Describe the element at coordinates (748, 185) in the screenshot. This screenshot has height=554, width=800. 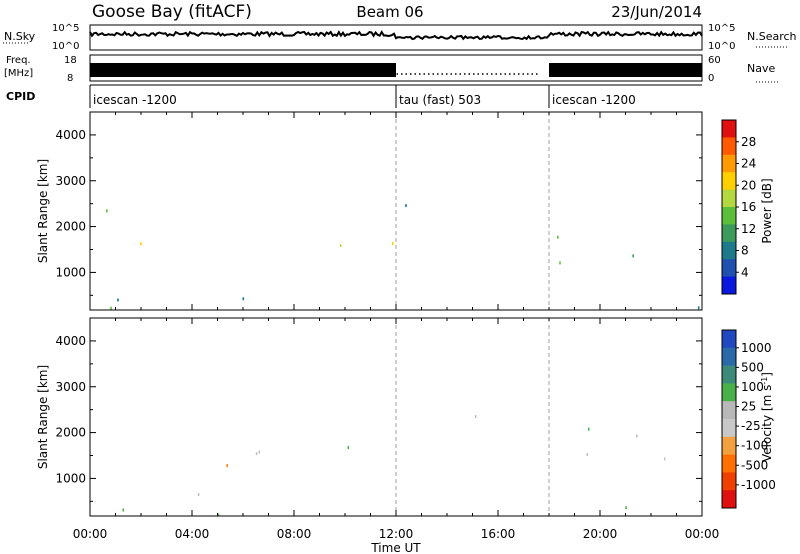
I see `power-colorbar-tick-2: 20` at that location.